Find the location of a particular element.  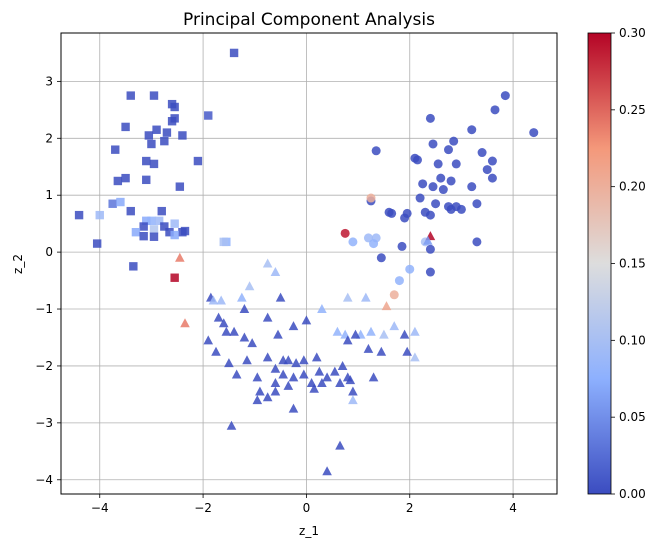

colorbar-tick-label: 0.25 is located at coordinates (632, 110).